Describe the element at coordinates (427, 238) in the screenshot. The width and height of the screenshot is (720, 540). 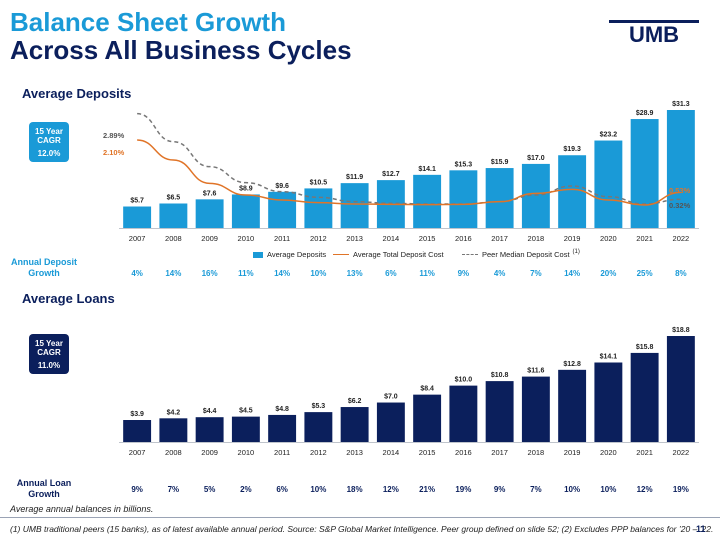
I see `deposits-tick-label-2015: 2015` at that location.